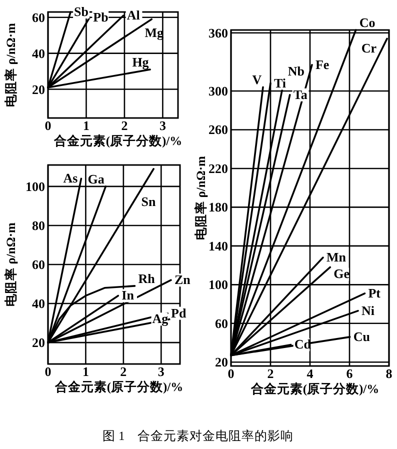  What do you see at coordinates (218, 32) in the screenshot?
I see `y-tick-label: 360` at bounding box center [218, 32].